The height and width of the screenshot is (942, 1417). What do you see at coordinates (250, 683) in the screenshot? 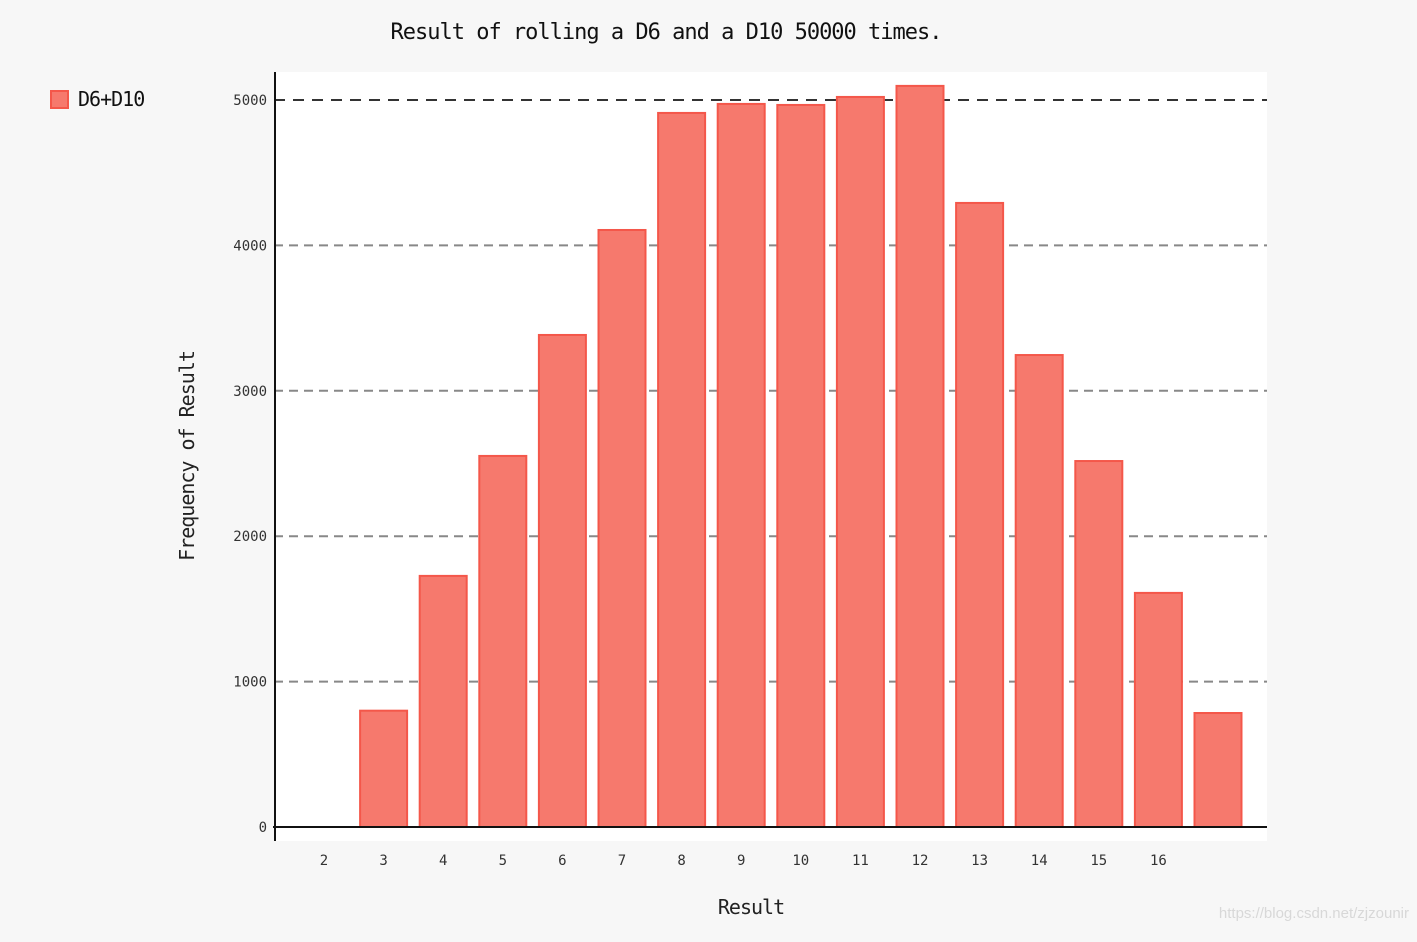
I see `y-tick-label: 1000` at bounding box center [250, 683].